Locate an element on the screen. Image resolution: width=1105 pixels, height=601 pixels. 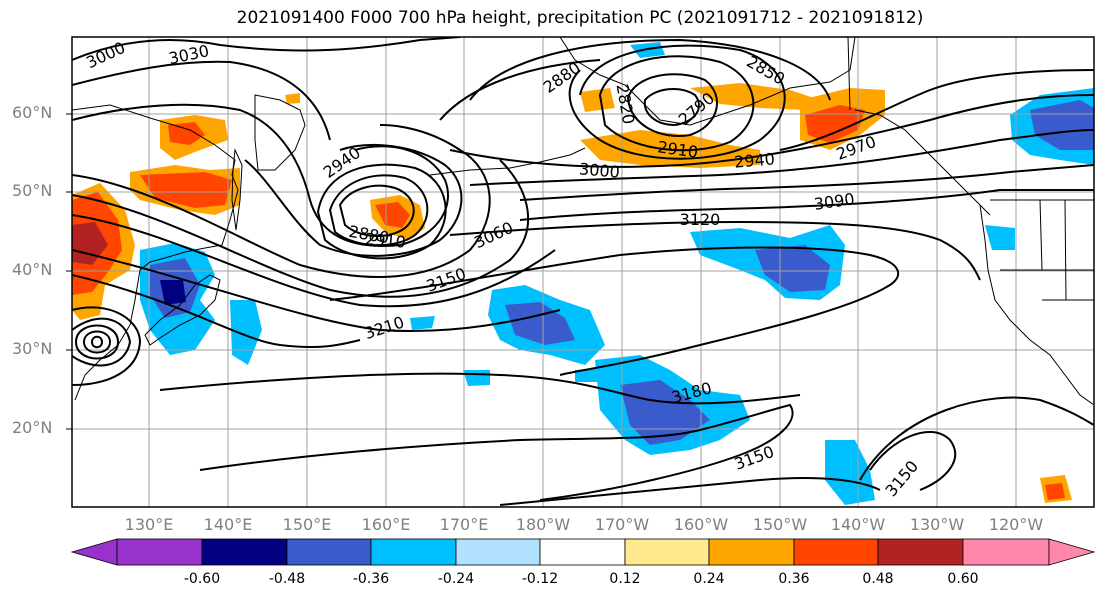
lon-label: 150°W is located at coordinates (780, 524).